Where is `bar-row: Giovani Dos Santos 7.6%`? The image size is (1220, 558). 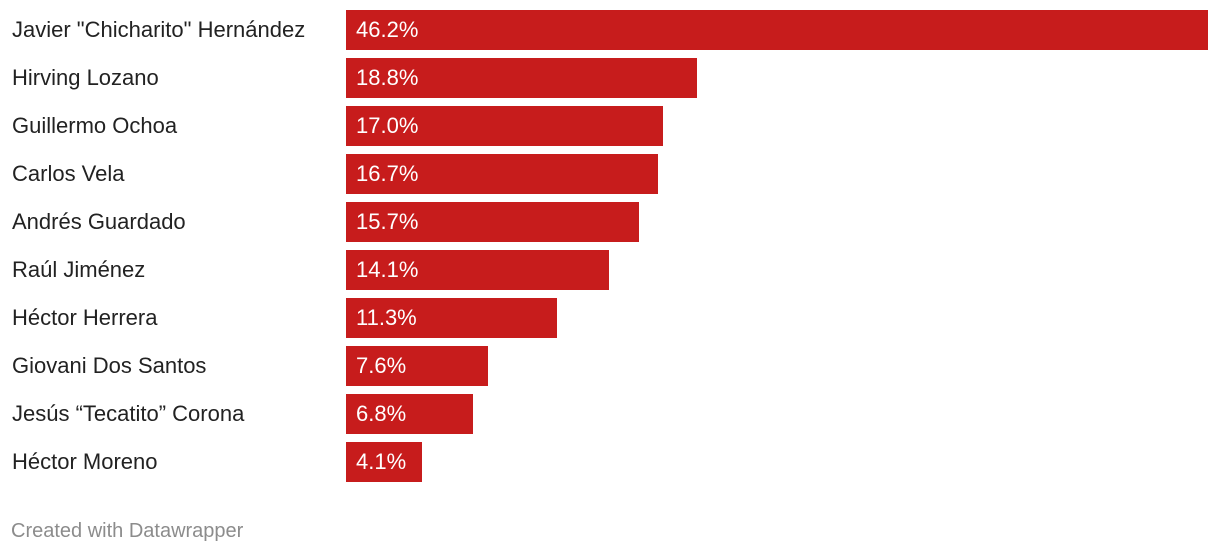 bar-row: Giovani Dos Santos 7.6% is located at coordinates (610, 366).